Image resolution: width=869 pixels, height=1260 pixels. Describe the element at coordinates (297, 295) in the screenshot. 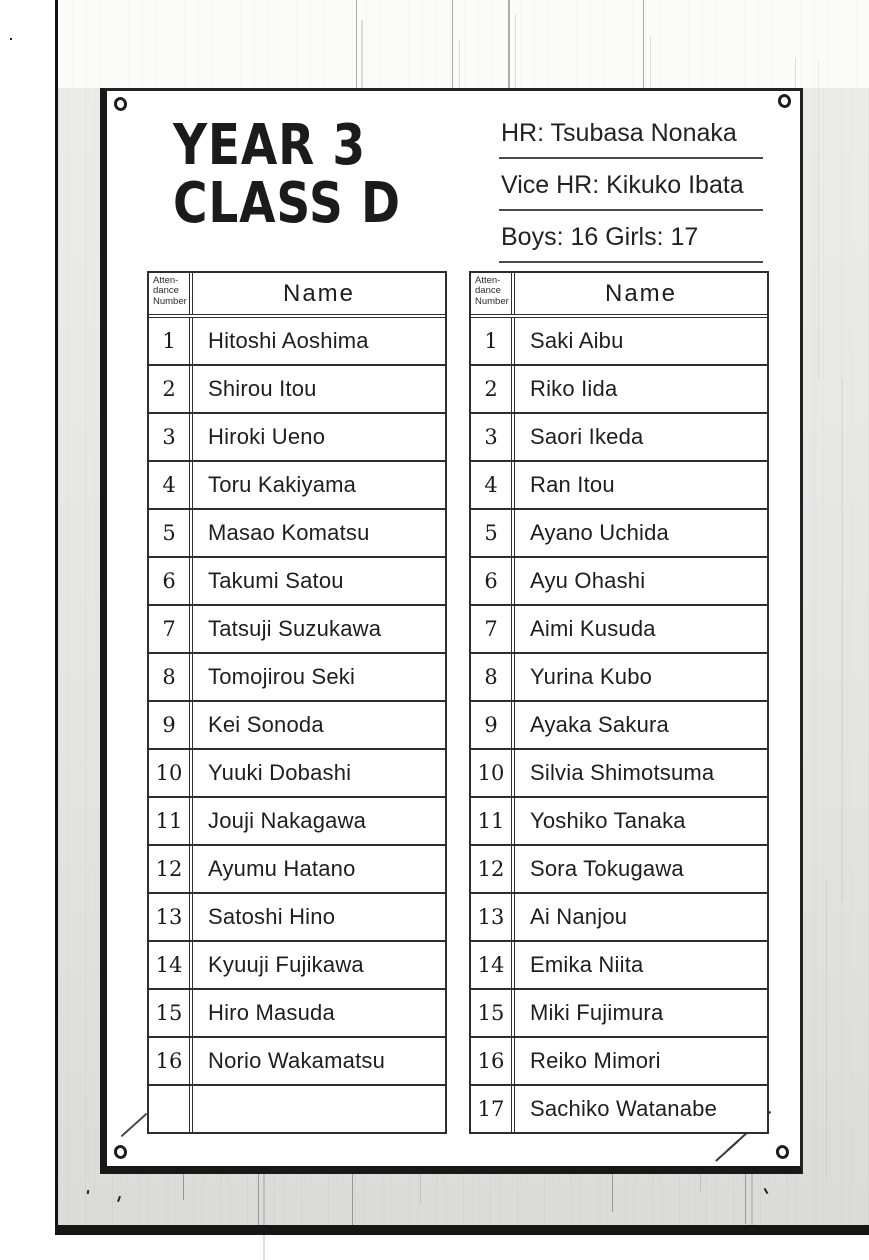

I see `table-header-row: Atten- dance Number Name` at that location.